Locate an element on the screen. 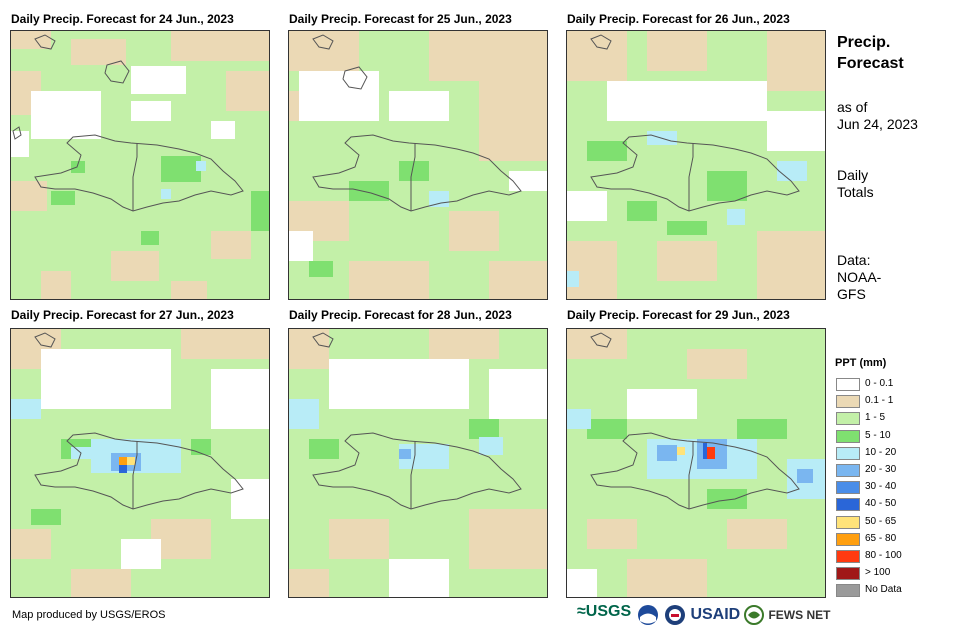 The height and width of the screenshot is (635, 970). as-of-date: as of Jun 24, 2023 is located at coordinates (877, 116).